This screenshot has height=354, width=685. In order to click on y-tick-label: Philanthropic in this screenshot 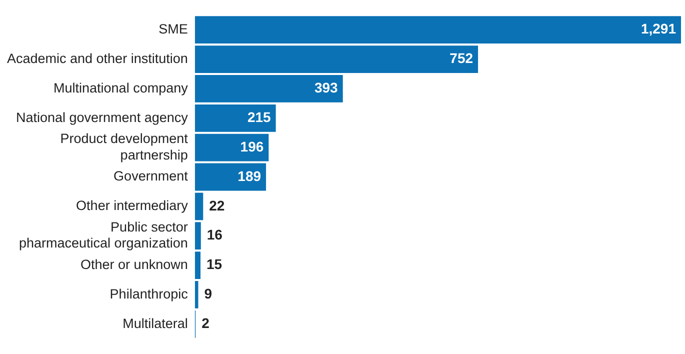, I will do `click(149, 294)`.